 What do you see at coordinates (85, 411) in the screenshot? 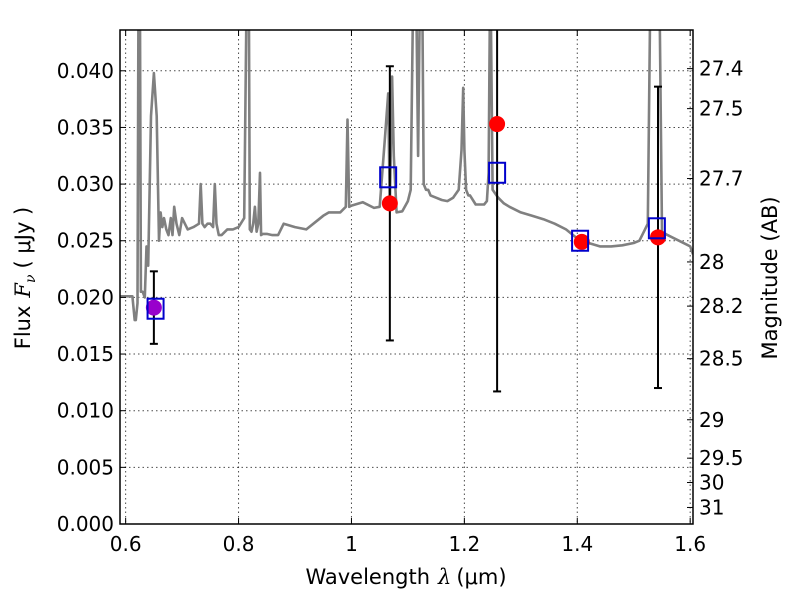
I see `y-tick-label: 0.010` at bounding box center [85, 411].